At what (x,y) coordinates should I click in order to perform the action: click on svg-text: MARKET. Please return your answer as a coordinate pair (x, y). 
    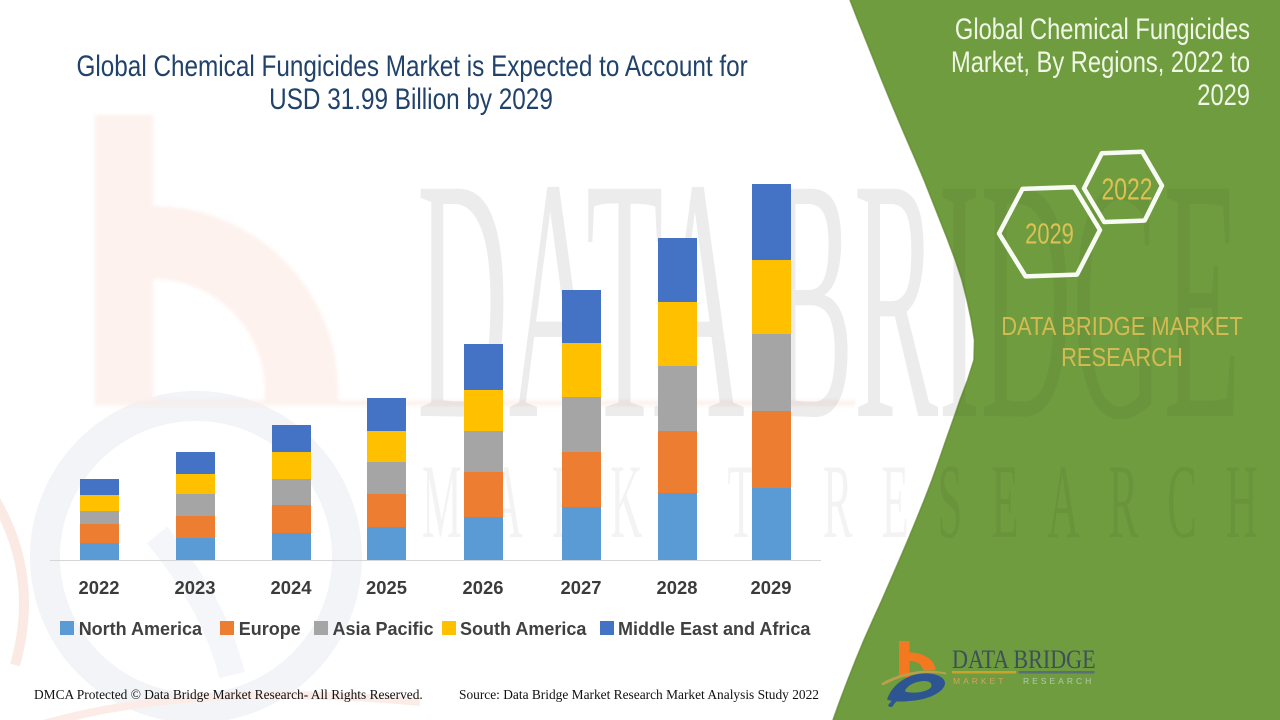
    Looking at the image, I should click on (979, 681).